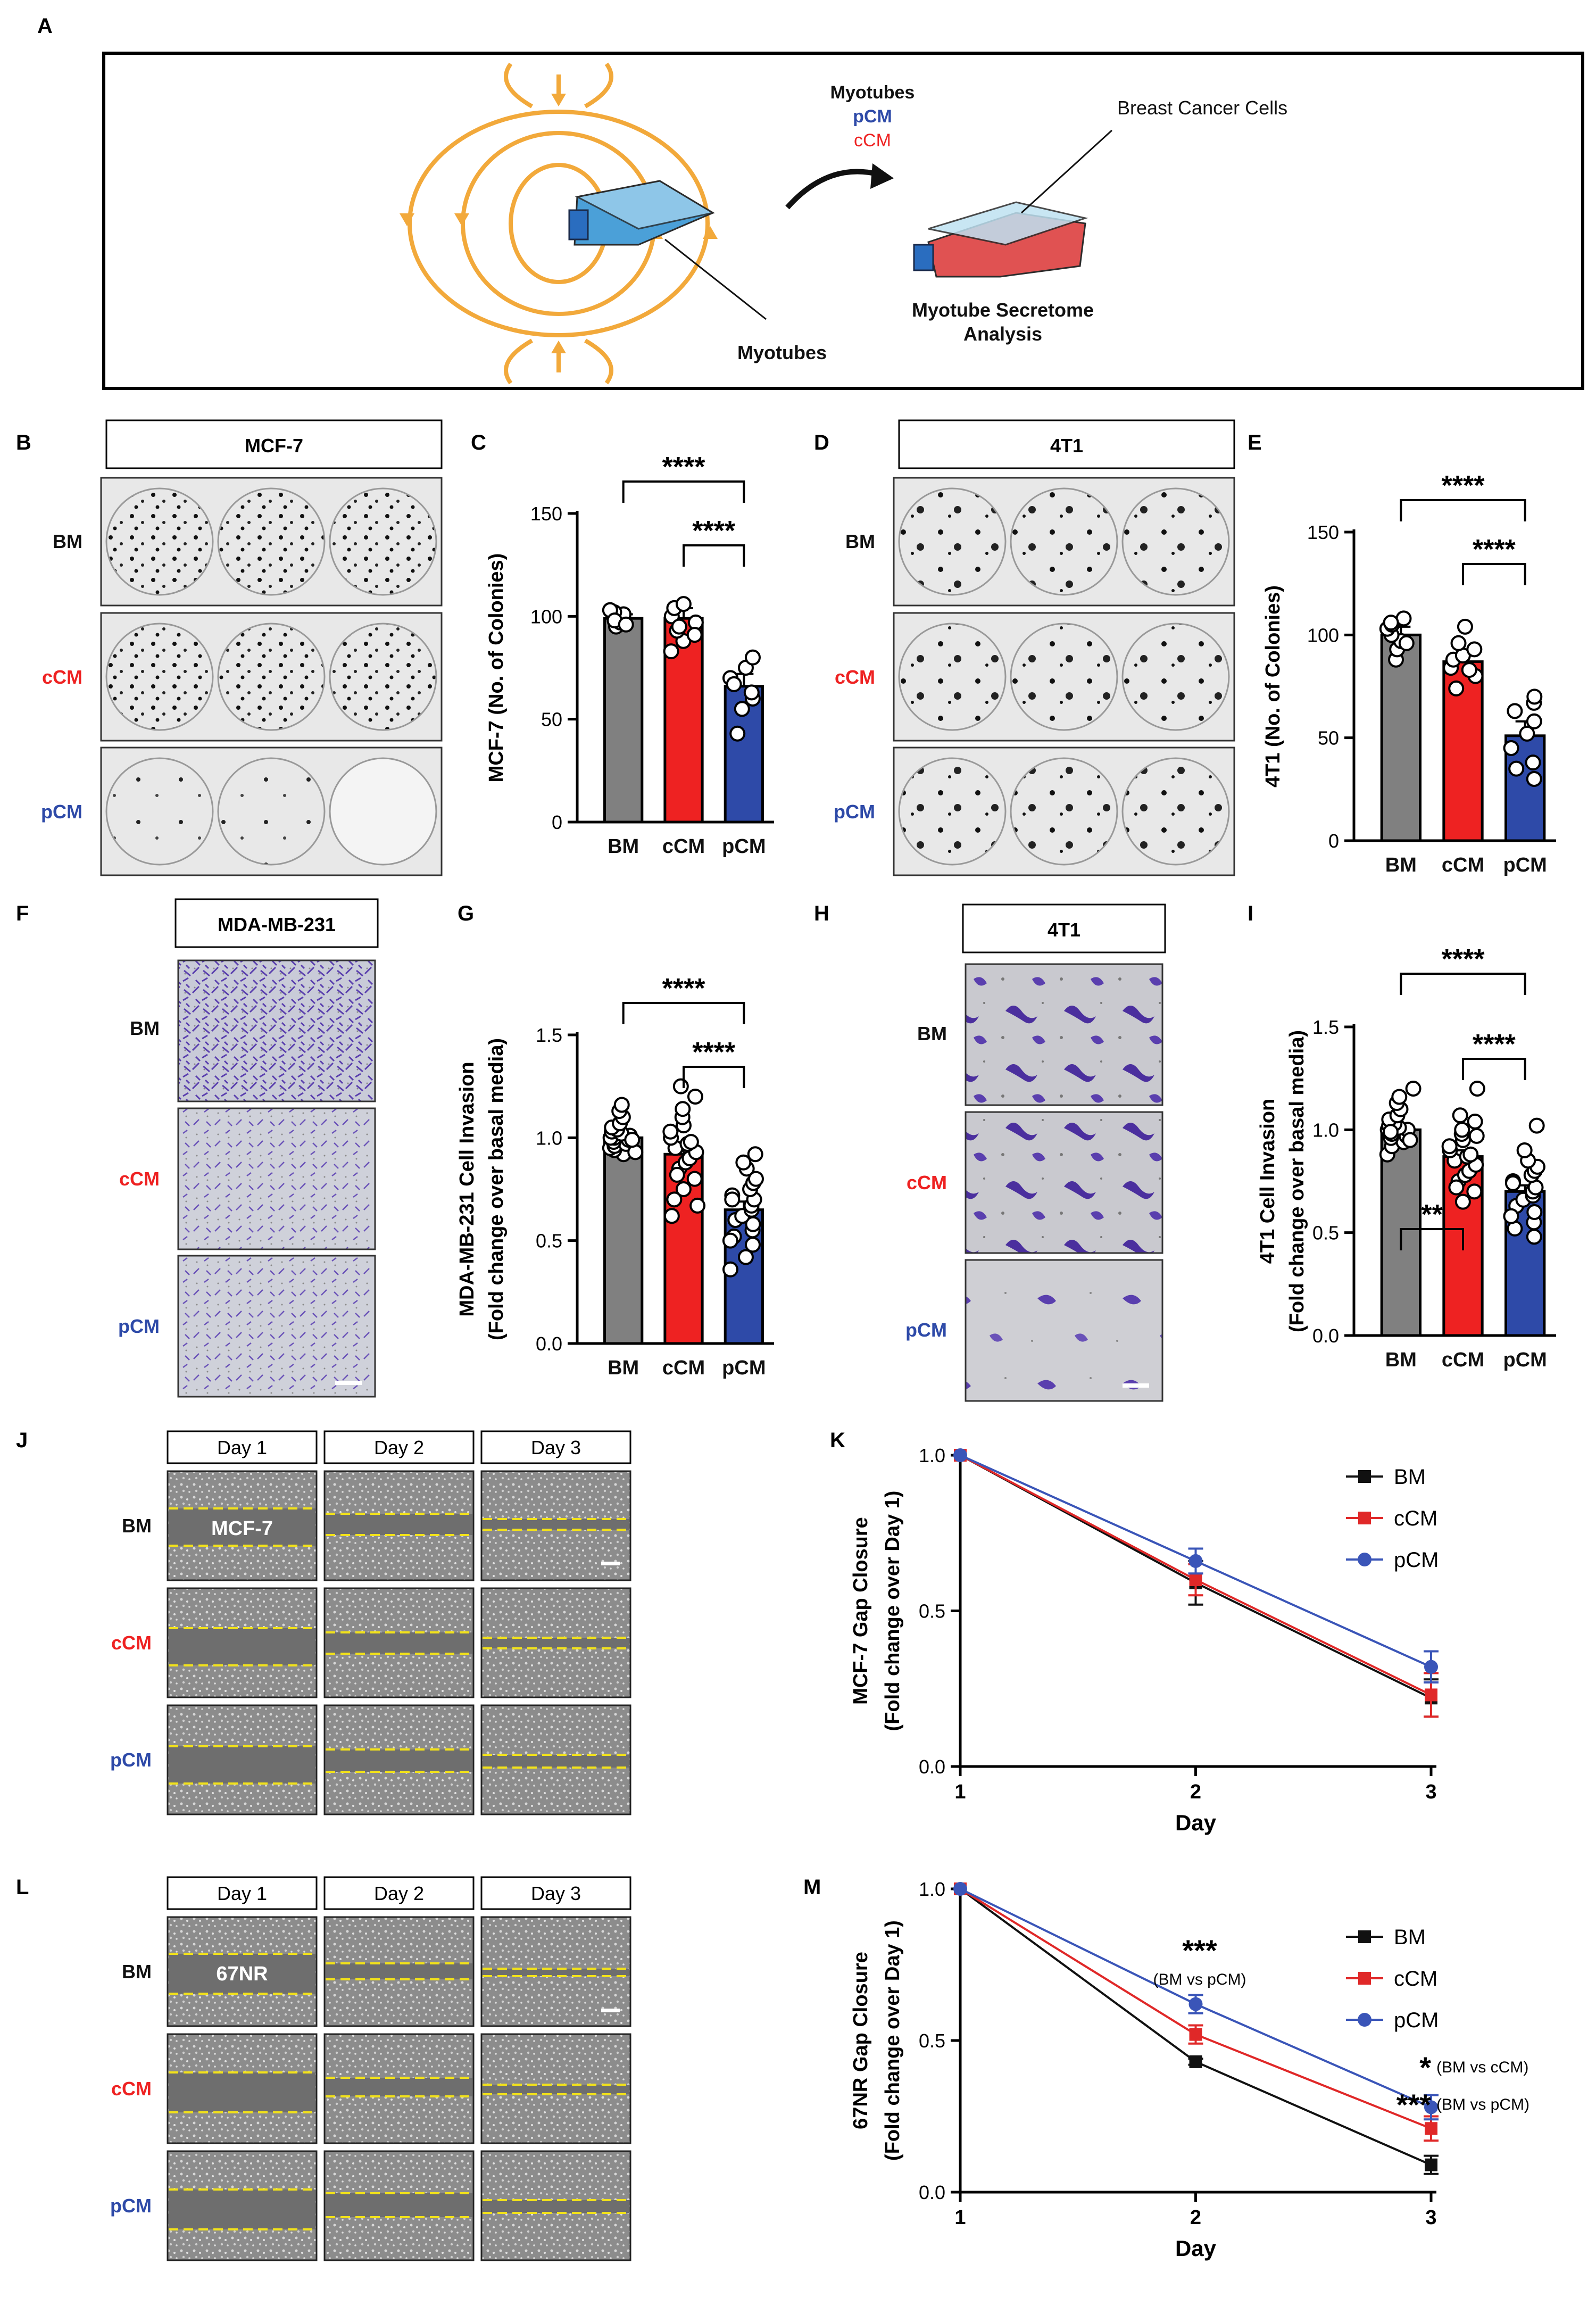  What do you see at coordinates (399, 2091) in the screenshot?
I see `scratch-gaps-L` at bounding box center [399, 2091].